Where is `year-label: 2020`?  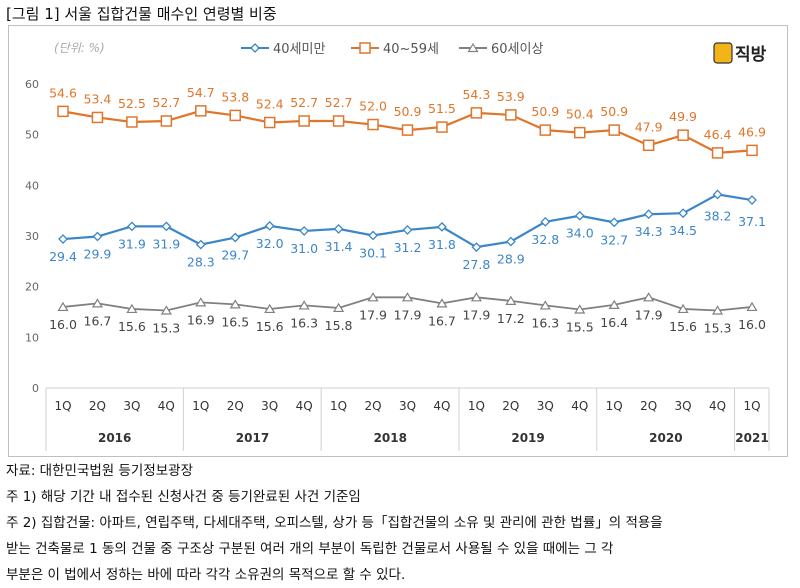
year-label: 2020 is located at coordinates (665, 438).